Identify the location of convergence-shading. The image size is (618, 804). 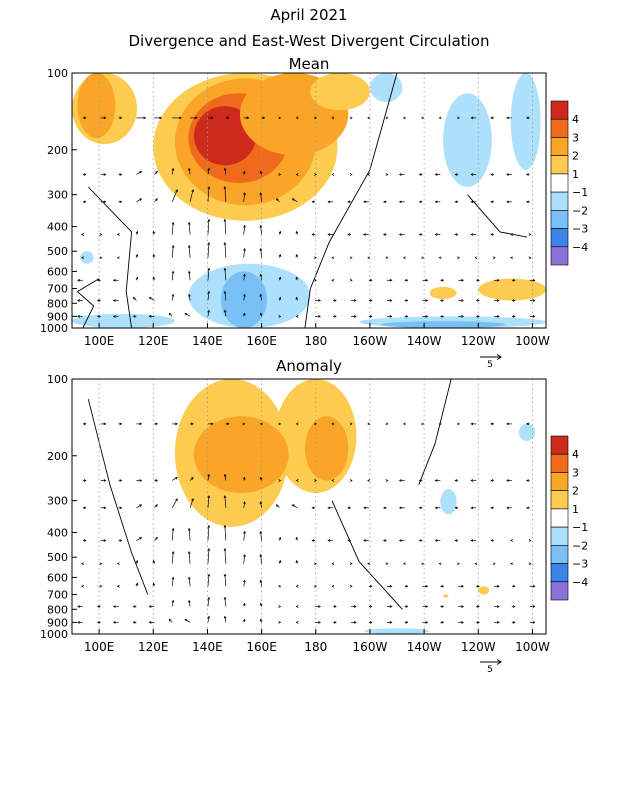
(96, 106).